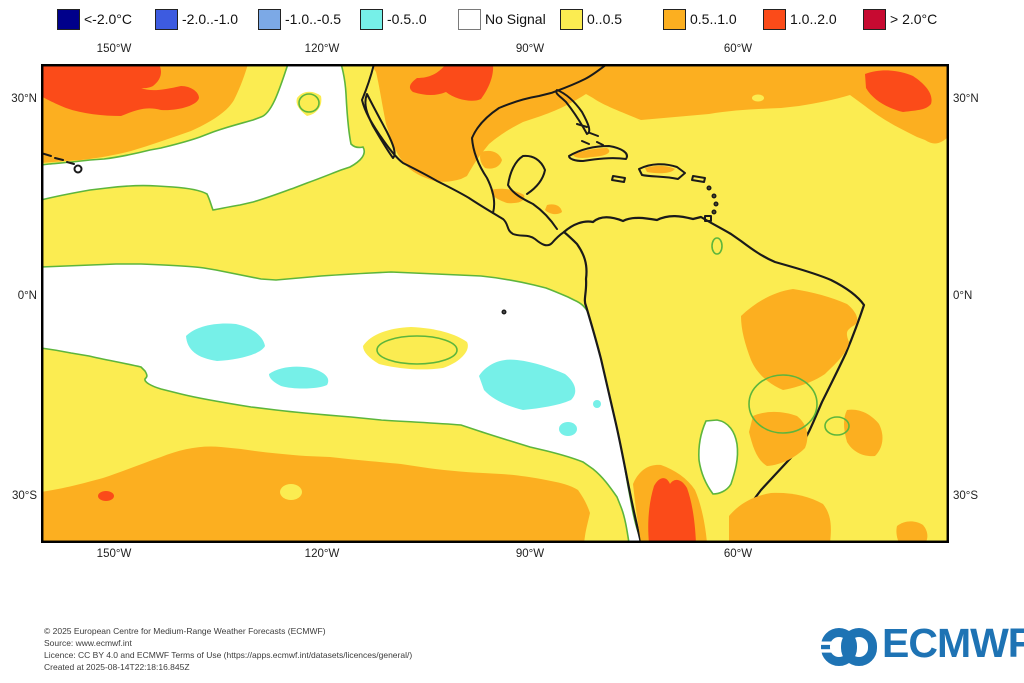 This screenshot has width=1024, height=683. I want to click on footer-created: Created at 2025-08-14T22:18:16.845Z, so click(117, 667).